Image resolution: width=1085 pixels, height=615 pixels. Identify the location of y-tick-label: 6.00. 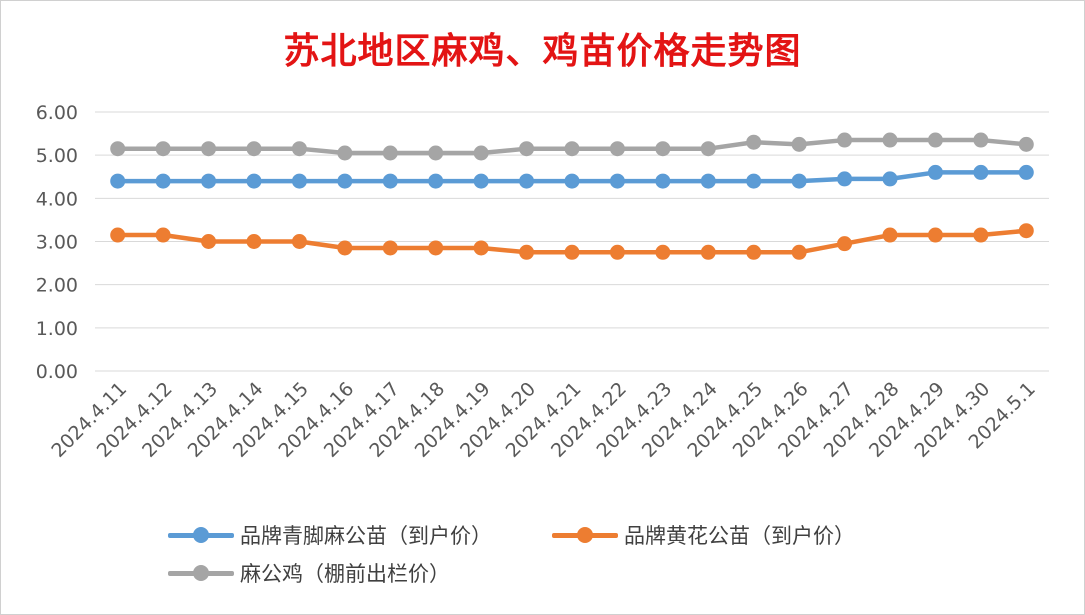
(57, 113).